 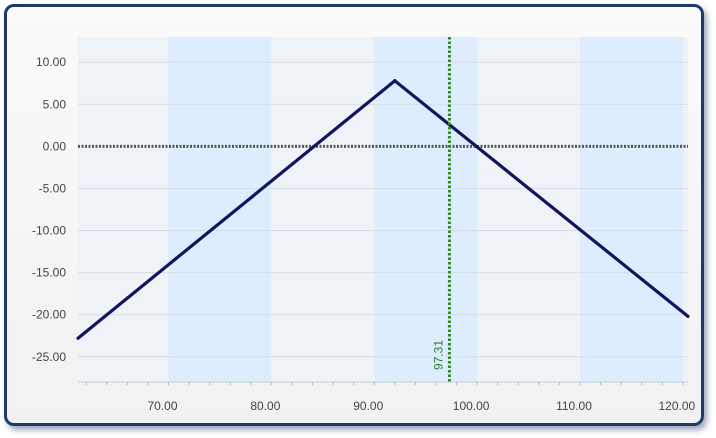 I want to click on y-tick-label: -25.00, so click(x=49, y=357).